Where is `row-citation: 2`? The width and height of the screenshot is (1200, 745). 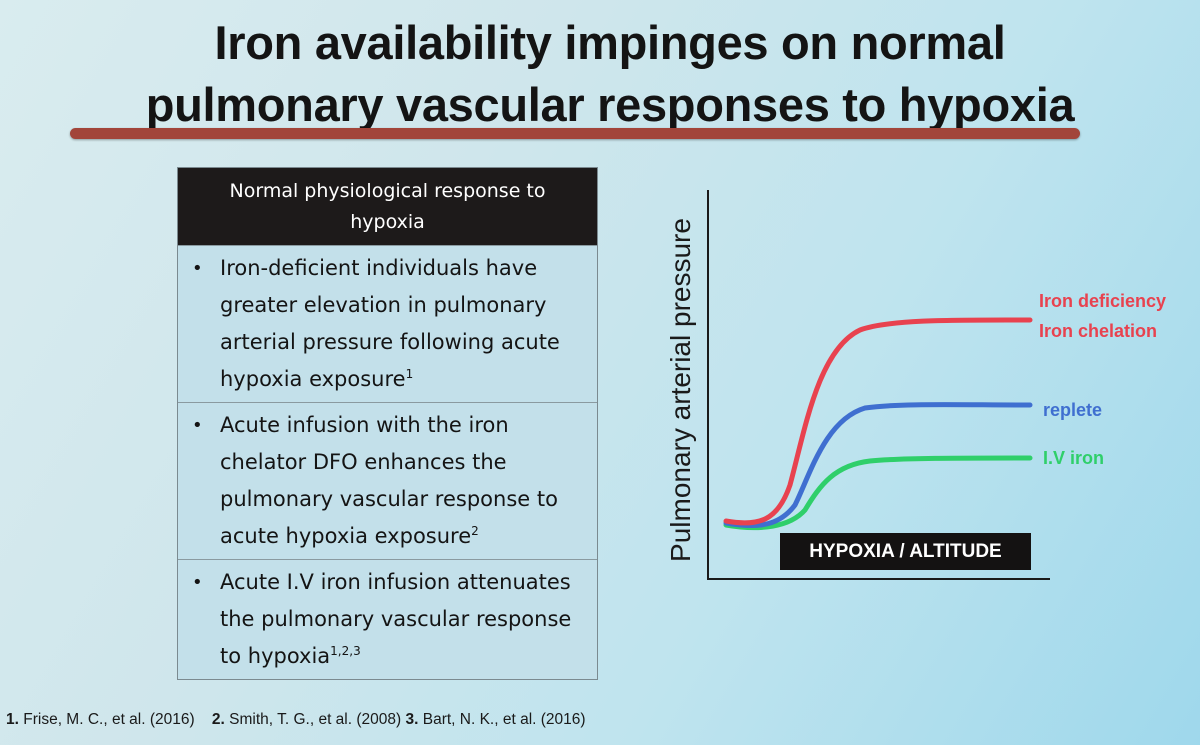
row-citation: 2 is located at coordinates (475, 531).